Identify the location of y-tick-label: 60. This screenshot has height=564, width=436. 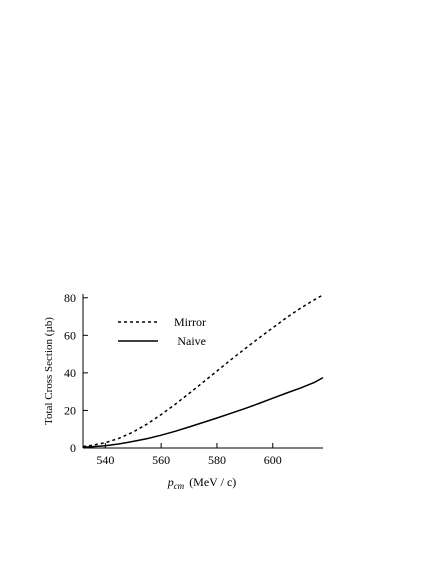
(70, 335).